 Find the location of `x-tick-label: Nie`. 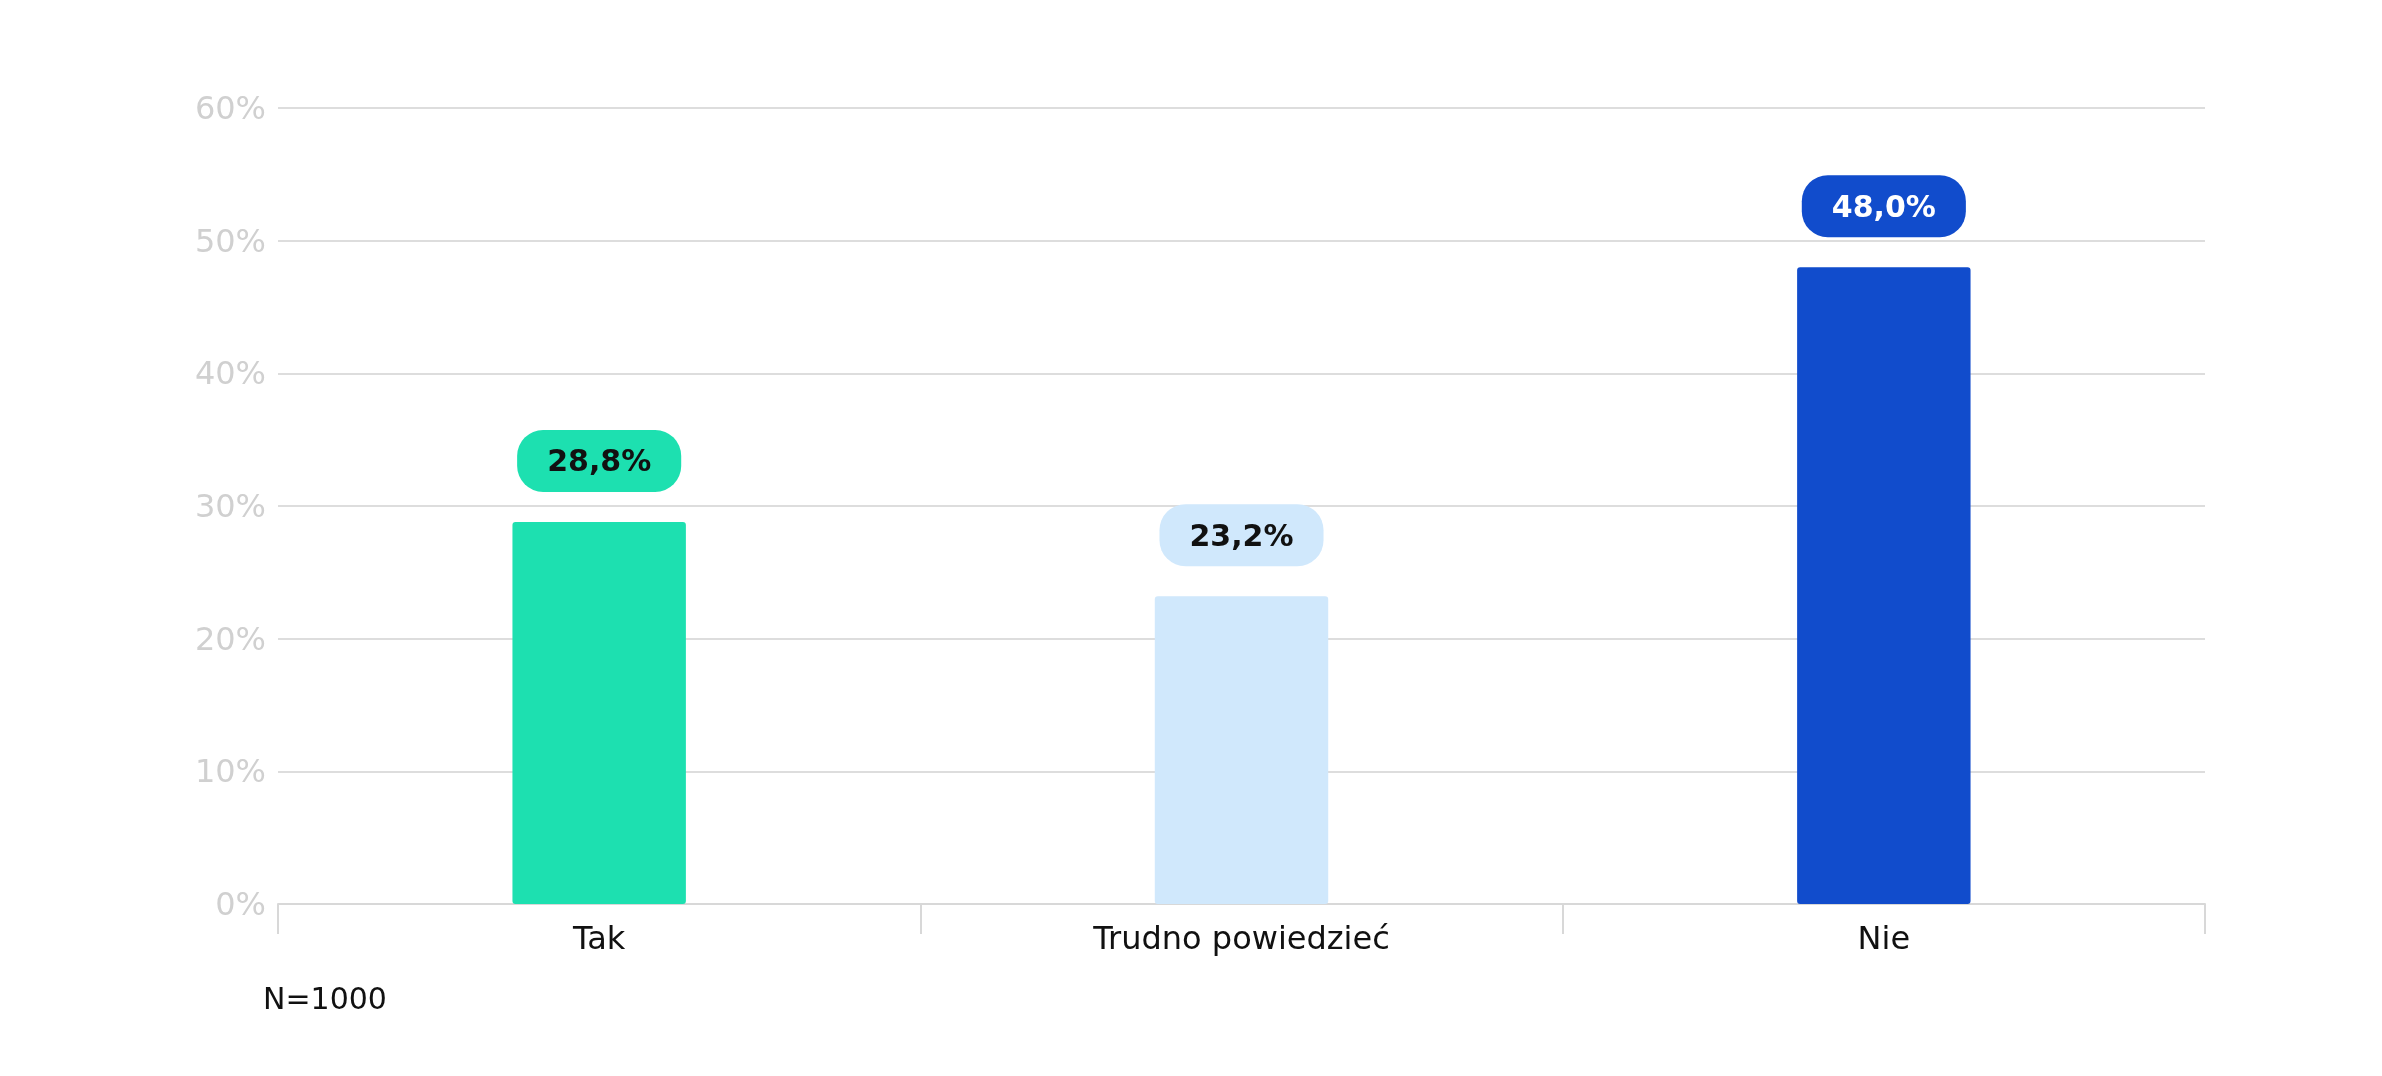

x-tick-label: Nie is located at coordinates (1884, 938).